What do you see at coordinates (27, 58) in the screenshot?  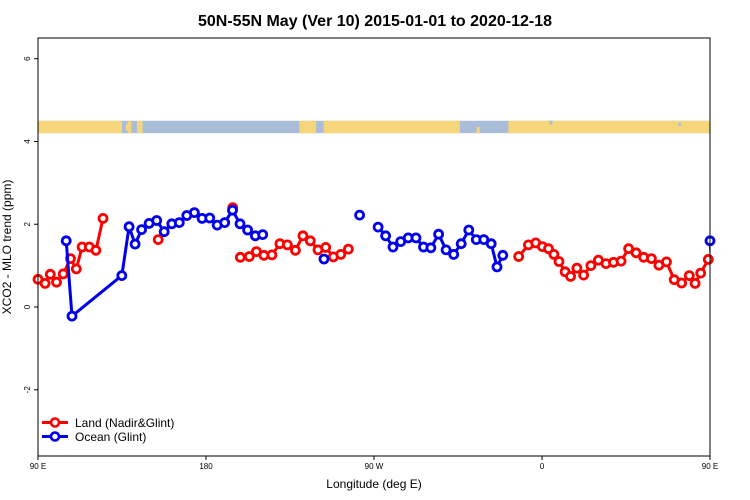 I see `y-tick-label-4: 6` at bounding box center [27, 58].